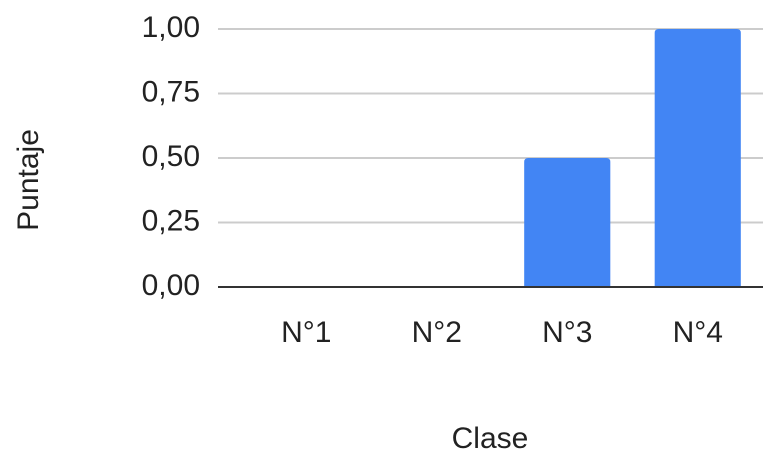  I want to click on y-tick-label: 1,00, so click(171, 27).